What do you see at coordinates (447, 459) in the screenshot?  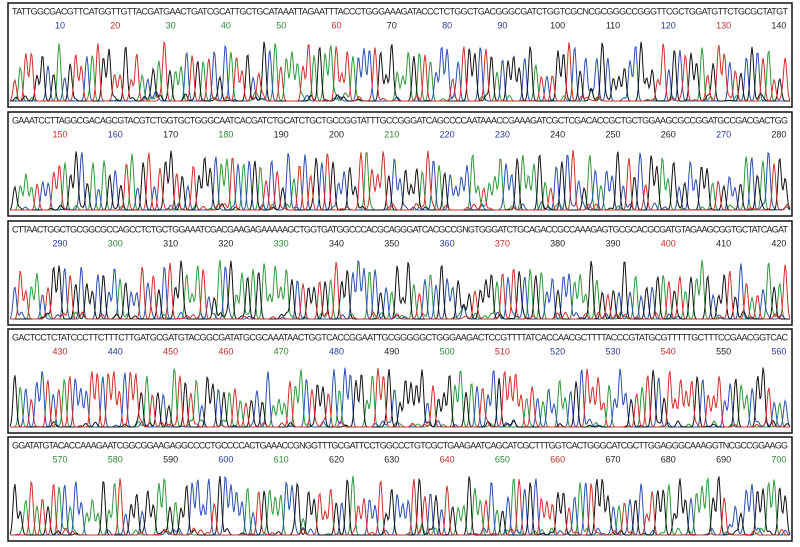 I see `position-label: 640` at bounding box center [447, 459].